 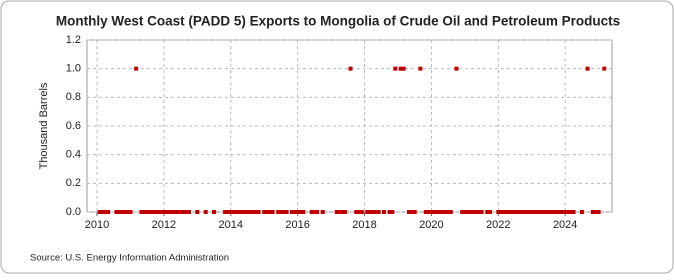 I want to click on y-tick-label: 0.0, so click(x=73, y=212).